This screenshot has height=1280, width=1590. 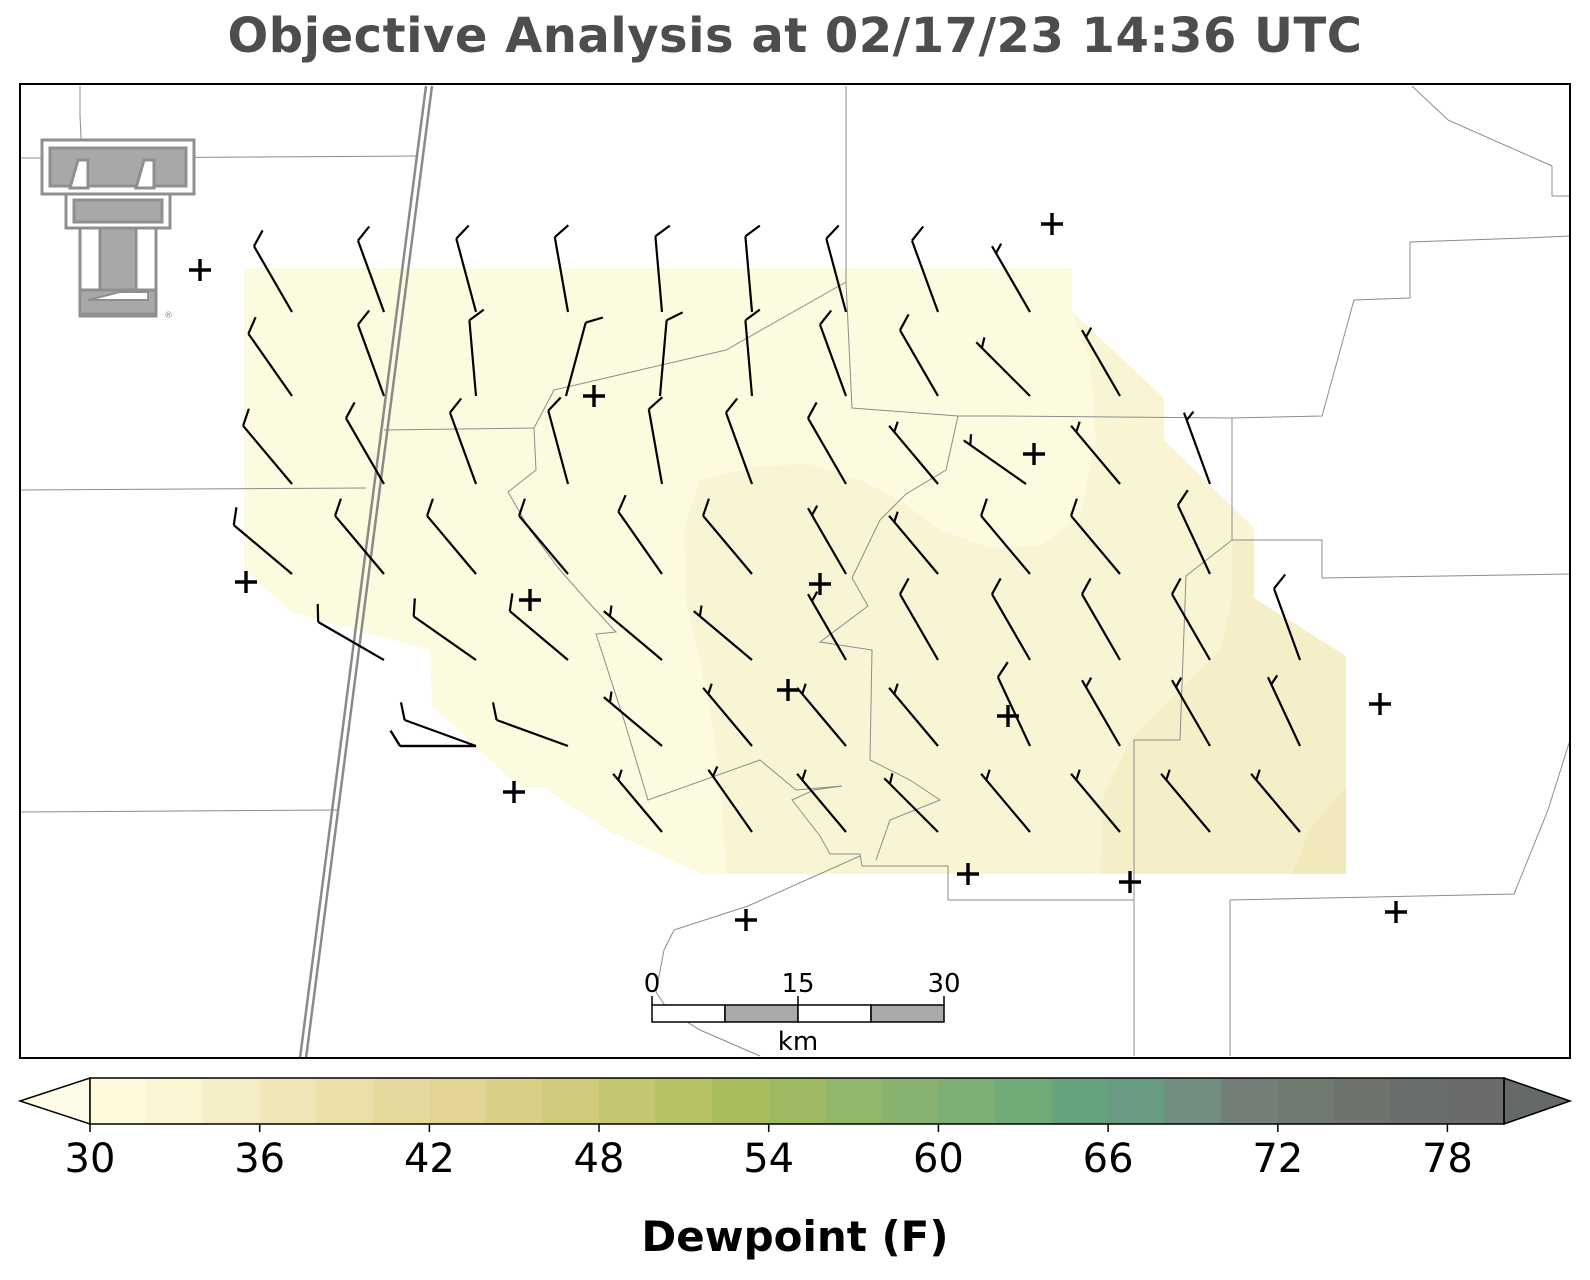 I want to click on colorbar-tick-label: 60, so click(x=938, y=1159).